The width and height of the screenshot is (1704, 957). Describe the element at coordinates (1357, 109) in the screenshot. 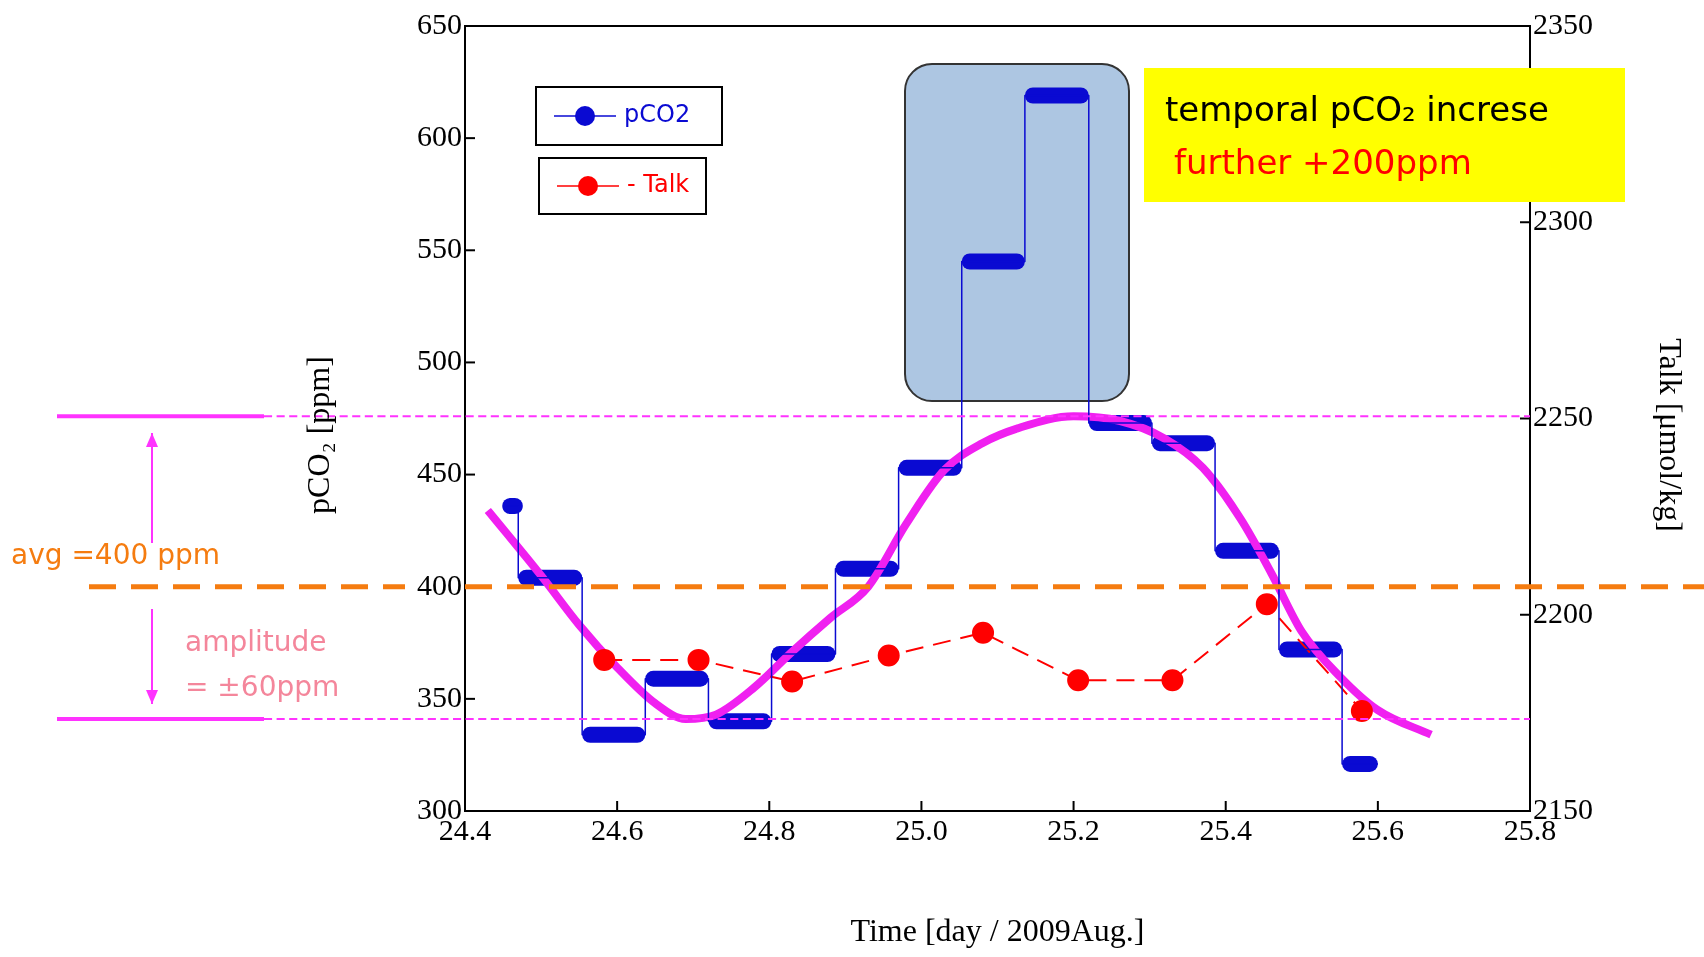

I see `annotation: temporal pCO₂ increse` at that location.